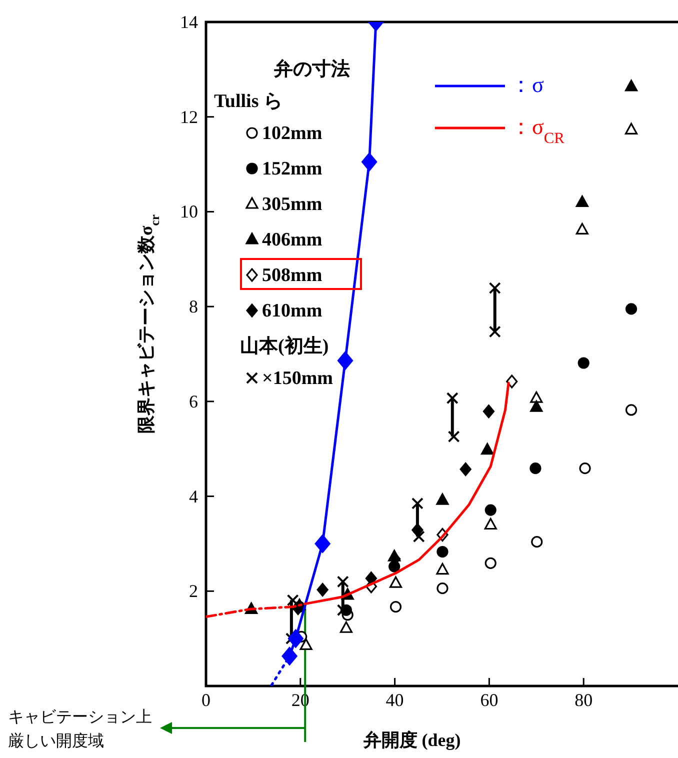  Describe the element at coordinates (292, 204) in the screenshot. I see `legend-label: 305mm` at that location.